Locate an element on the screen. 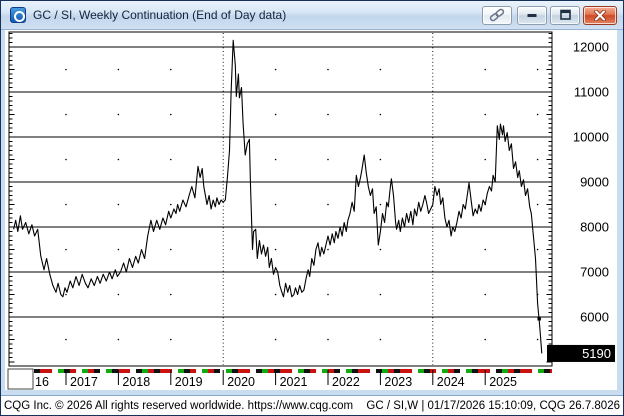  last-tick-marker is located at coordinates (539, 319).